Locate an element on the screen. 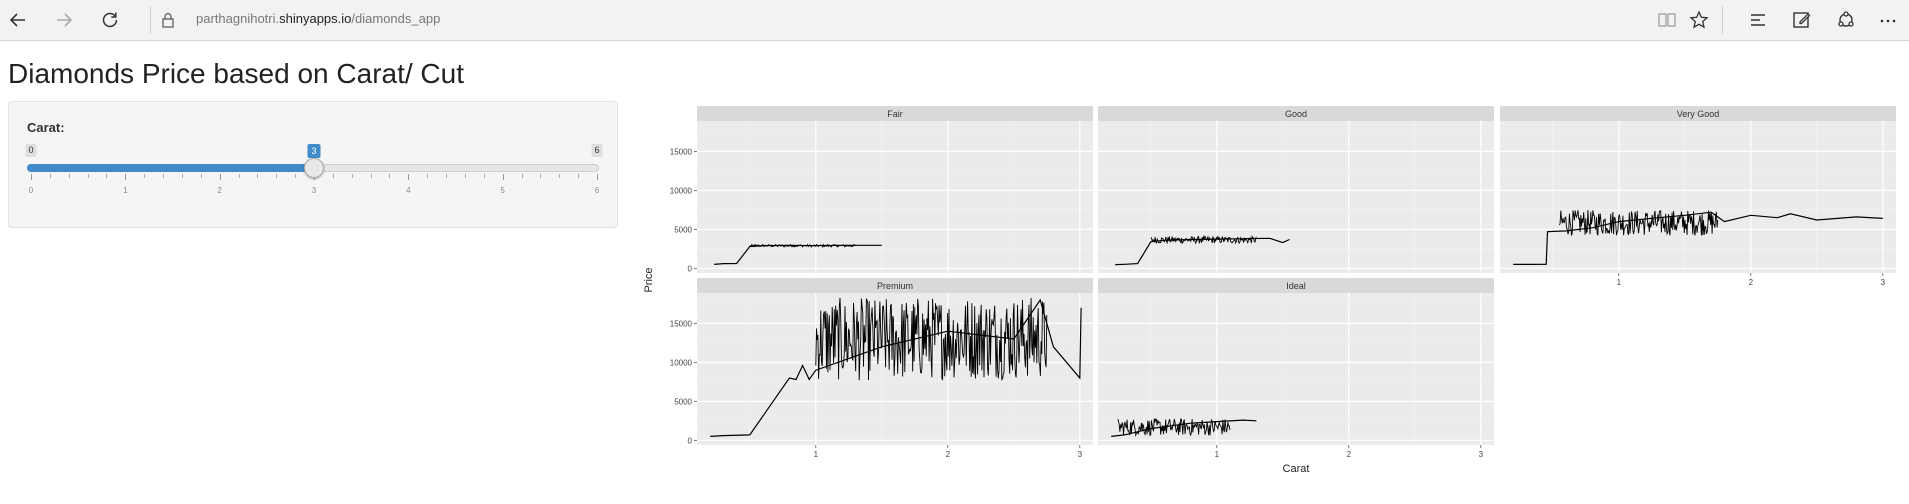 The width and height of the screenshot is (1909, 504). reading-view-button is located at coordinates (1667, 20).